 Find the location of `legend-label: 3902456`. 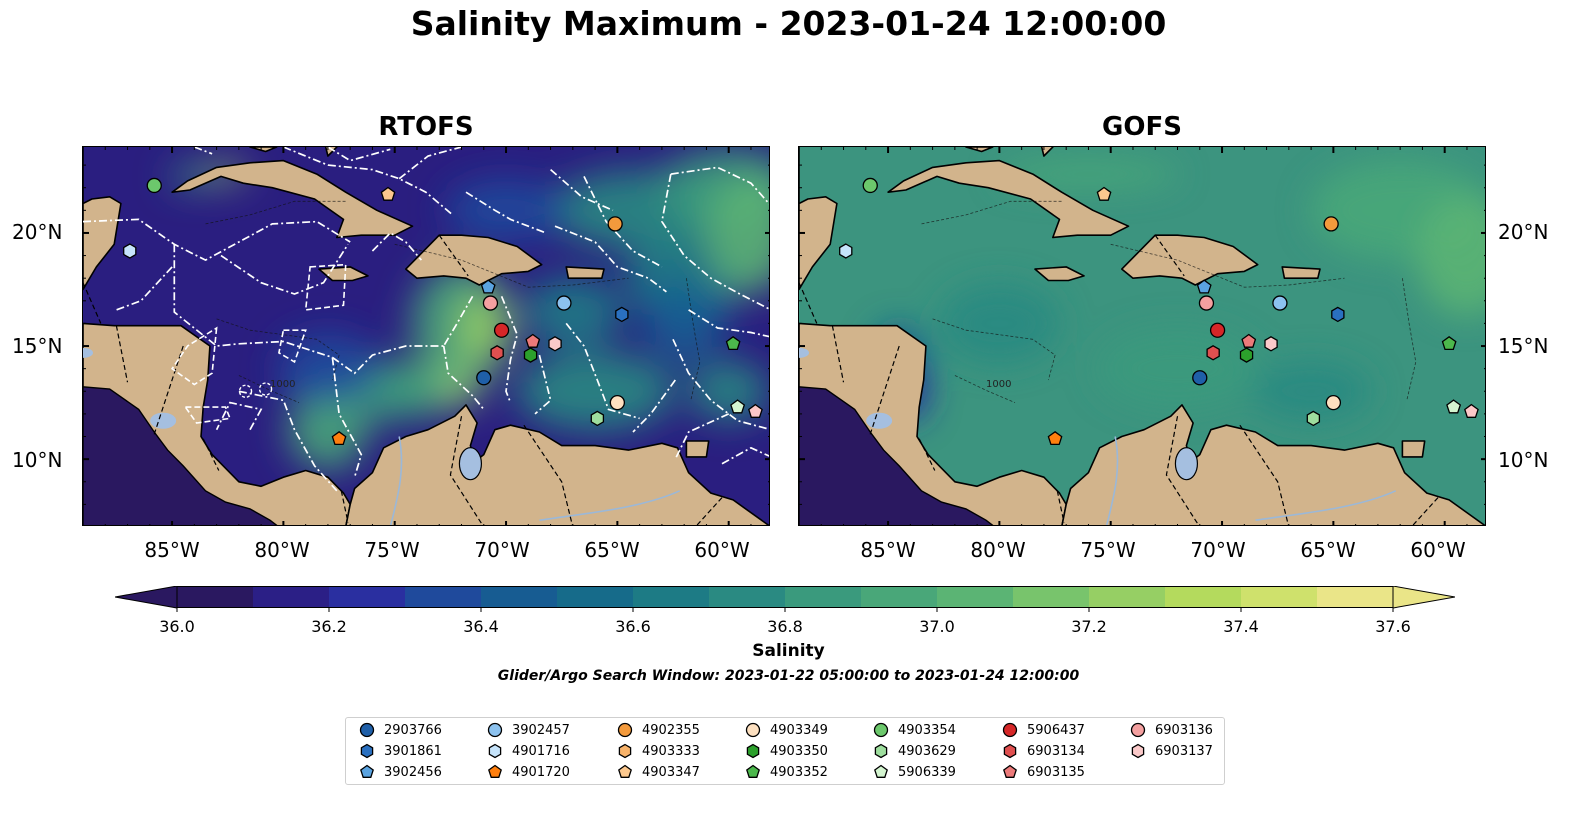

legend-label: 3902456 is located at coordinates (413, 772).